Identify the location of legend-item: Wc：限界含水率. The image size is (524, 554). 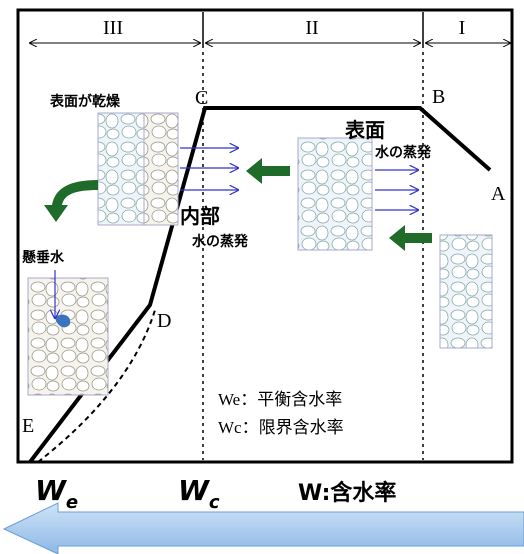
(281, 427).